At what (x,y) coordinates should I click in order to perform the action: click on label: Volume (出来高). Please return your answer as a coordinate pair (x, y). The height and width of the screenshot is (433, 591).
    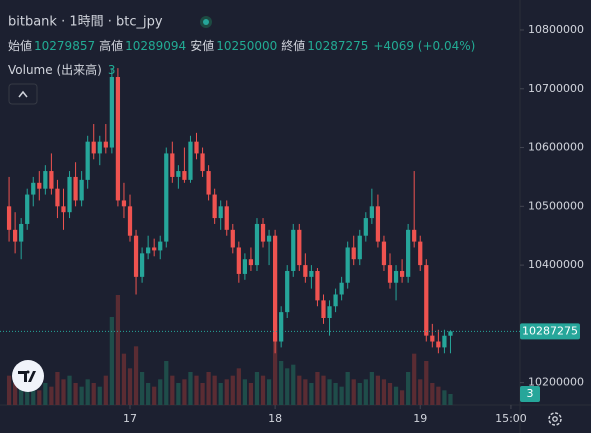
    Looking at the image, I should click on (55, 69).